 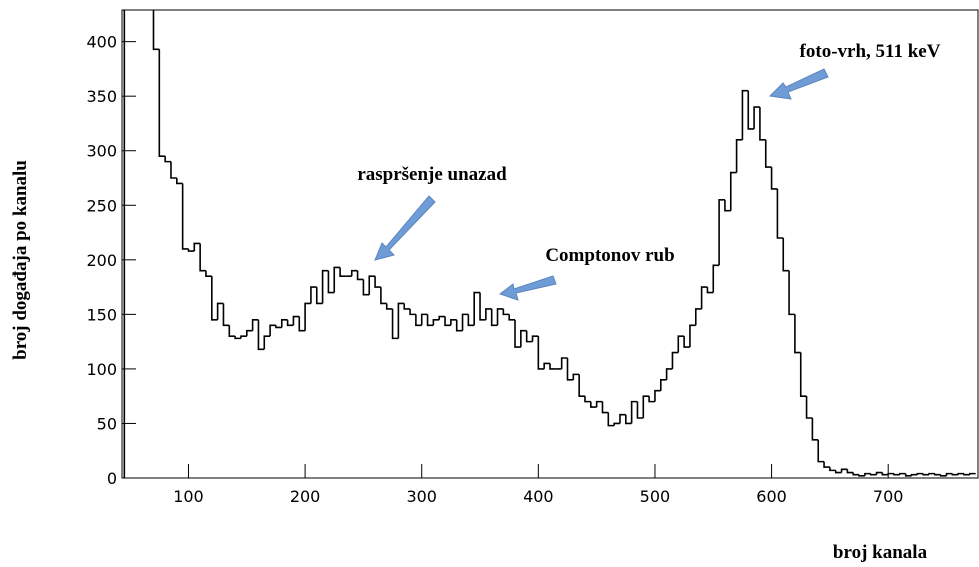 I want to click on y-tick-label: 150, so click(x=101, y=314).